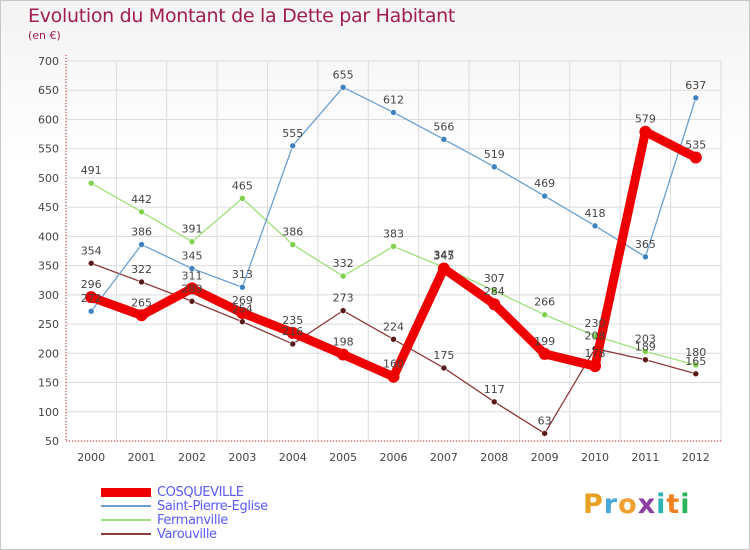 This screenshot has width=750, height=550. What do you see at coordinates (200, 492) in the screenshot?
I see `legend-label-cosqueville: COSQUEVILLE` at bounding box center [200, 492].